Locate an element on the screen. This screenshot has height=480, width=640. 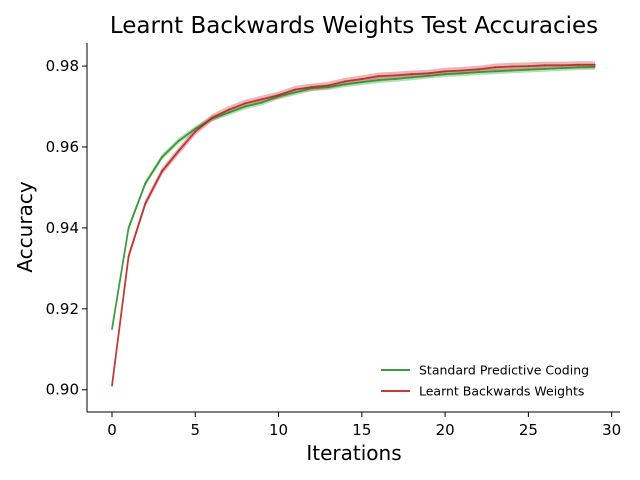
x-tick-label: 0 is located at coordinates (112, 430).